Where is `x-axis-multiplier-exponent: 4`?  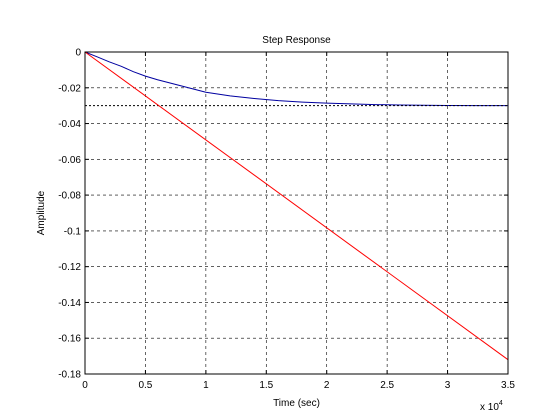 x-axis-multiplier-exponent: 4 is located at coordinates (501, 403).